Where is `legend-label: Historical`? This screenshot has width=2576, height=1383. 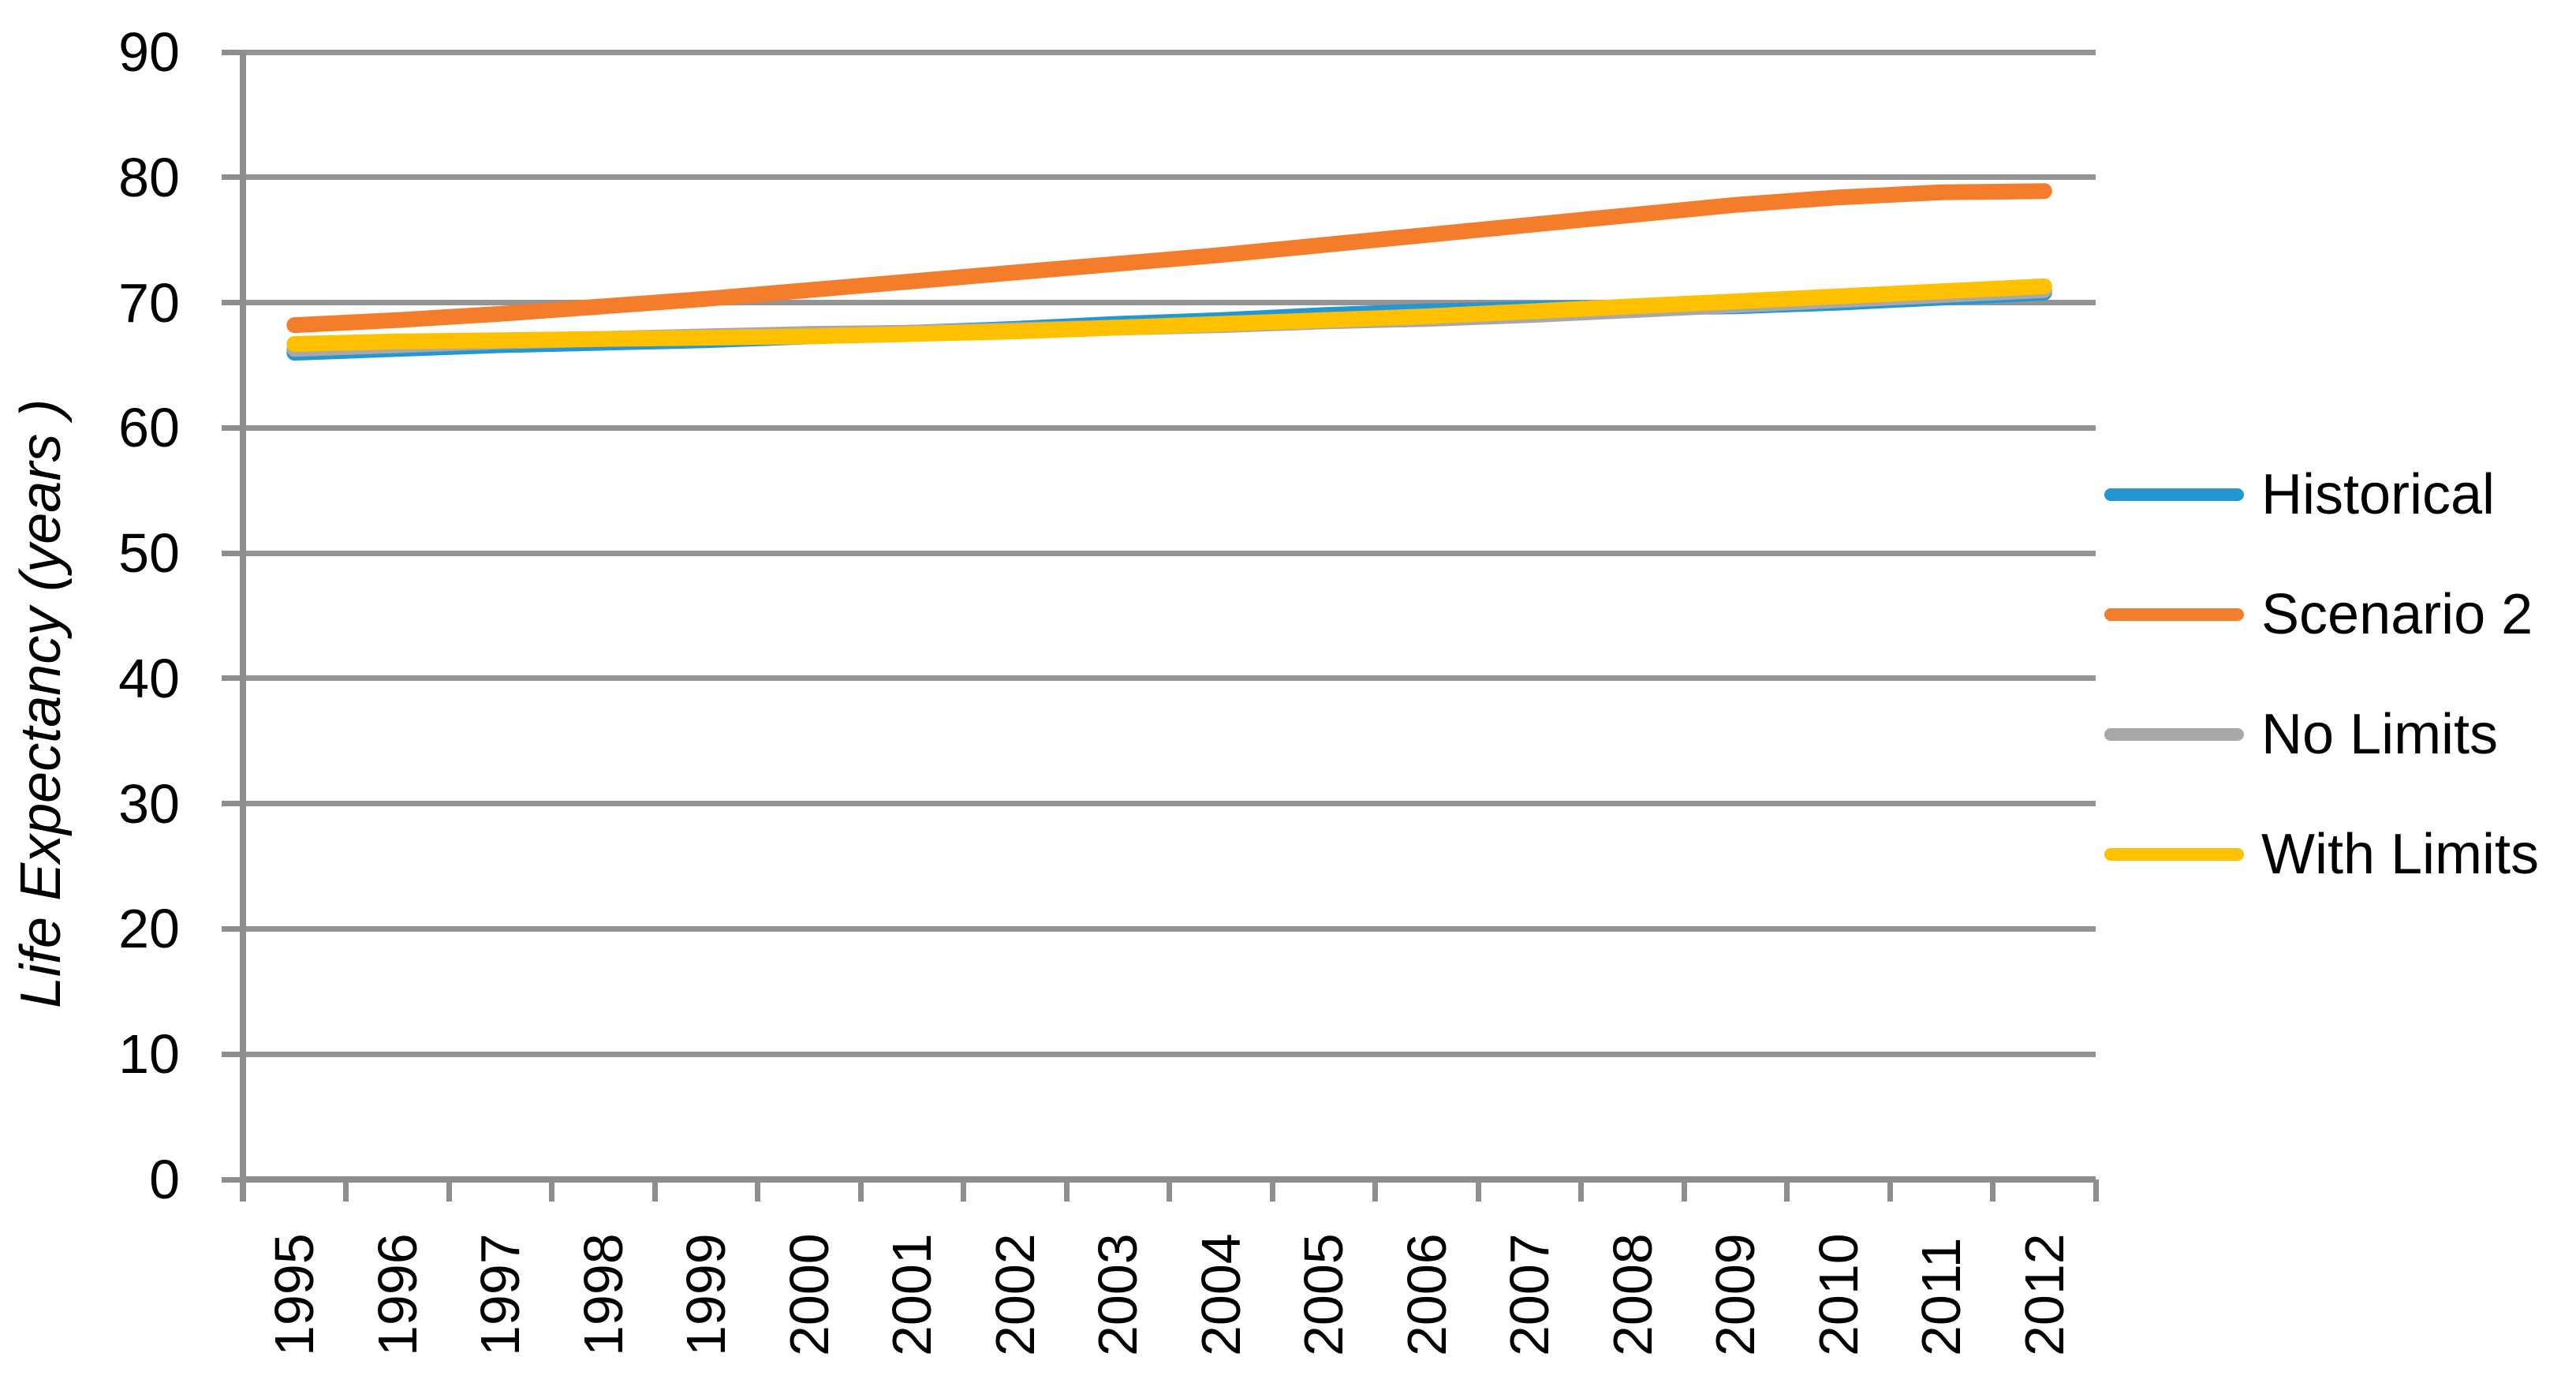
legend-label: Historical is located at coordinates (2378, 494).